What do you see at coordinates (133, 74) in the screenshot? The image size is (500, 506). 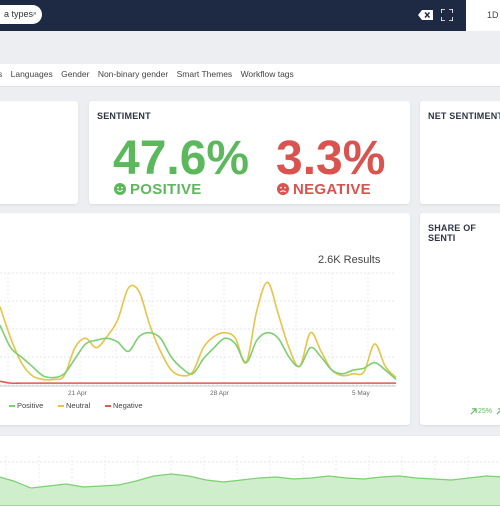 I see `tag-non-binary-gender: Non-binary gender` at bounding box center [133, 74].